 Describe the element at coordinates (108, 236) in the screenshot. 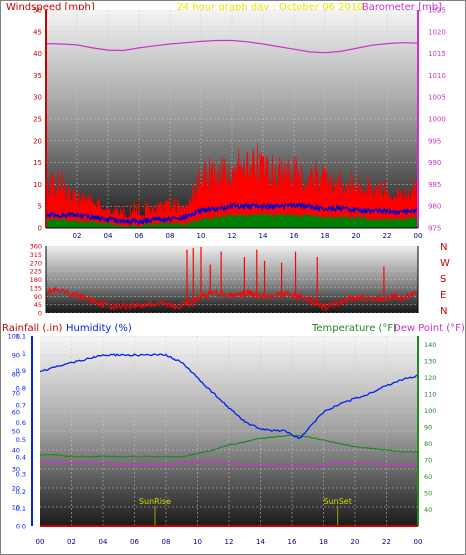

I see `wind-x-tick-label: 04` at that location.